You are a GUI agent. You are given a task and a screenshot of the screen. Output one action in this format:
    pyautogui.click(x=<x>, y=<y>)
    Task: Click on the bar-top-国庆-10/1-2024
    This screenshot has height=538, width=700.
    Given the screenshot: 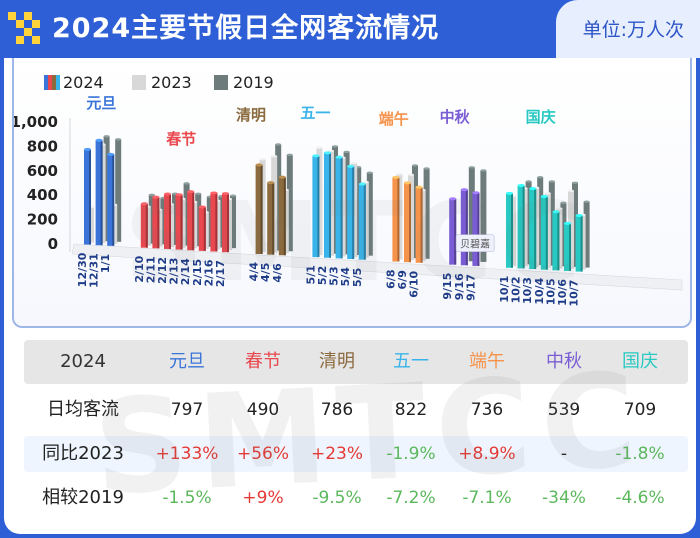 What is the action you would take?
    pyautogui.click(x=509, y=193)
    